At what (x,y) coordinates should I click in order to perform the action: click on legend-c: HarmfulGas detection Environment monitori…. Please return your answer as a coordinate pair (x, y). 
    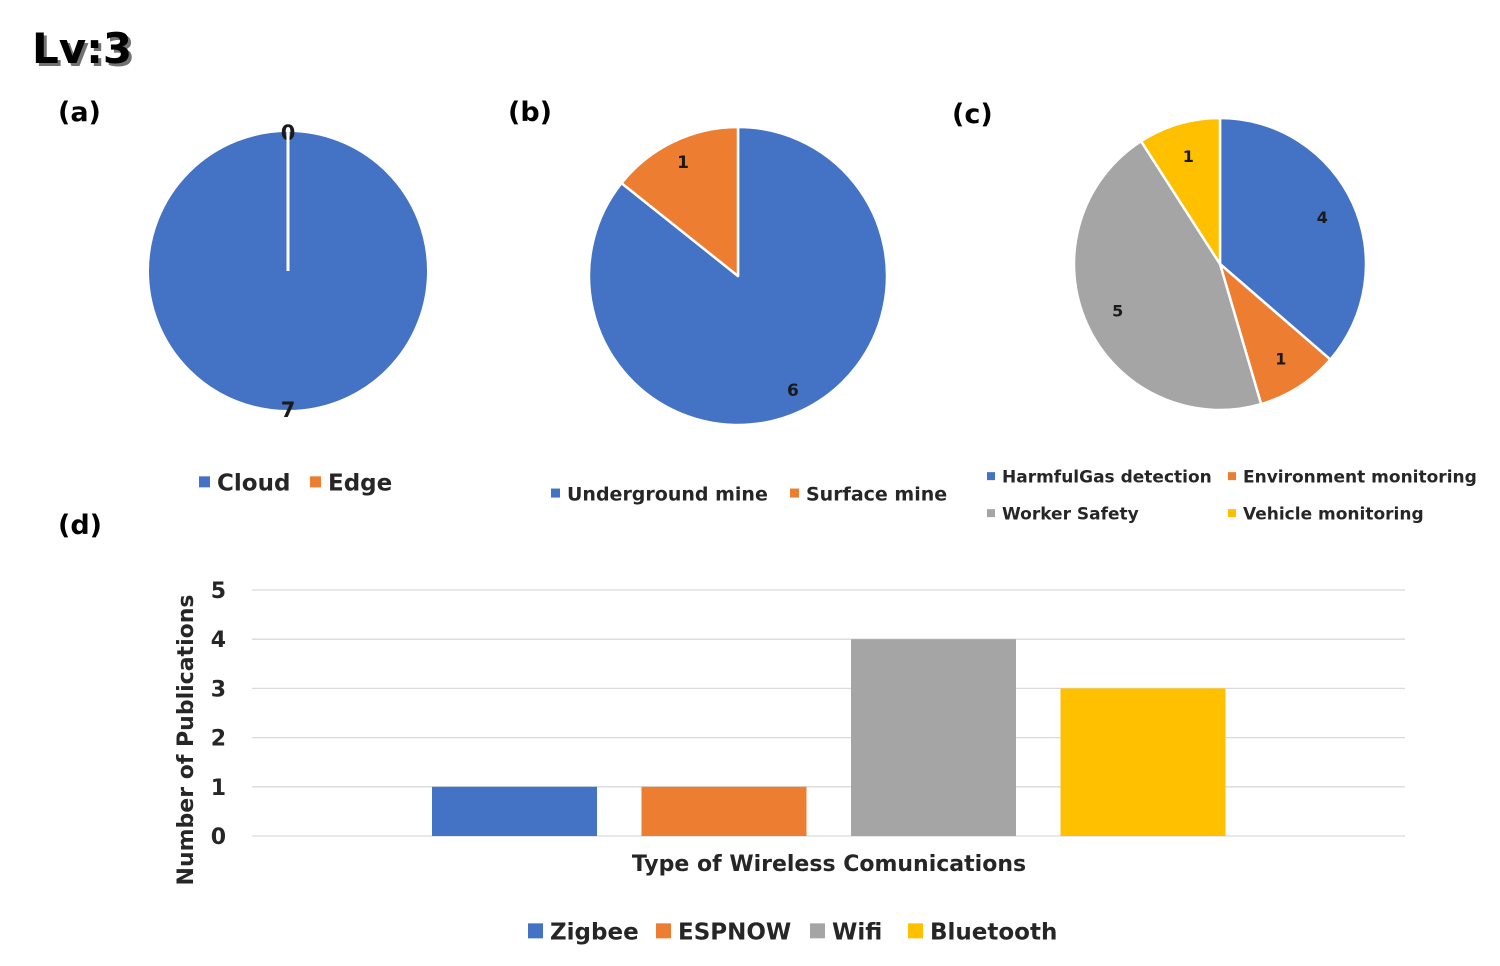
    Looking at the image, I should click on (1232, 496).